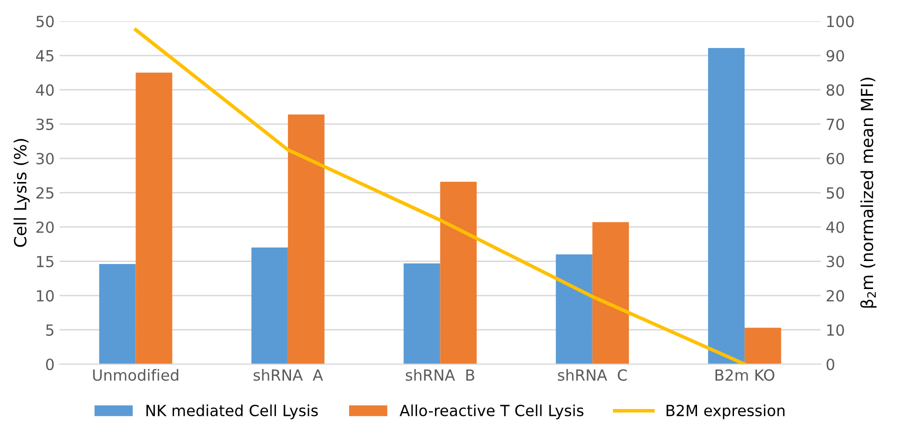  What do you see at coordinates (45, 124) in the screenshot?
I see `y-tick-label: 35` at bounding box center [45, 124].